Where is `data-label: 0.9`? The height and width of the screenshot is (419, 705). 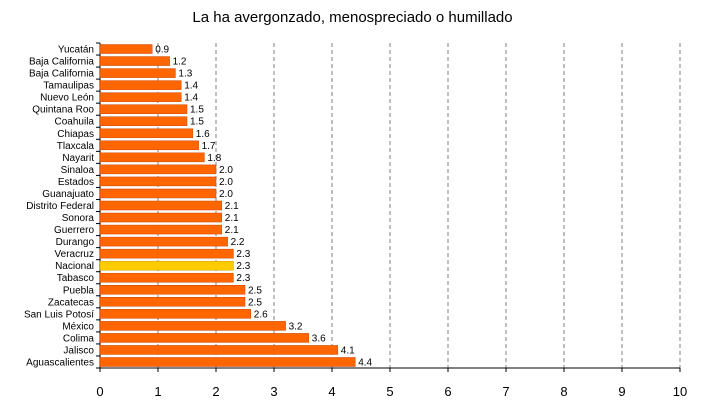
data-label: 0.9 is located at coordinates (162, 50).